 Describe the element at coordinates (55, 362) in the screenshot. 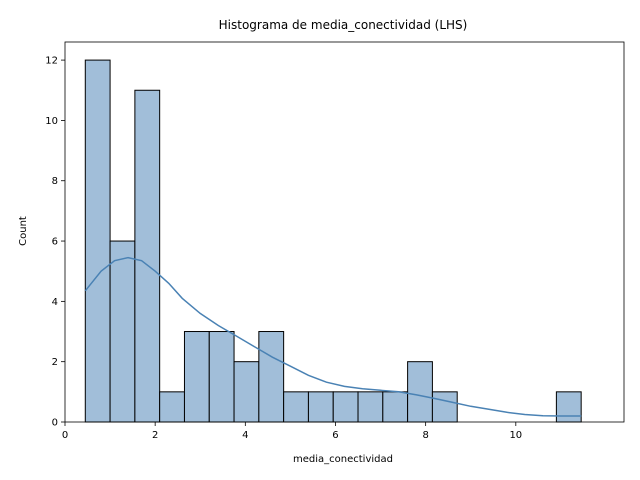

I see `y-tick-label: 2` at that location.